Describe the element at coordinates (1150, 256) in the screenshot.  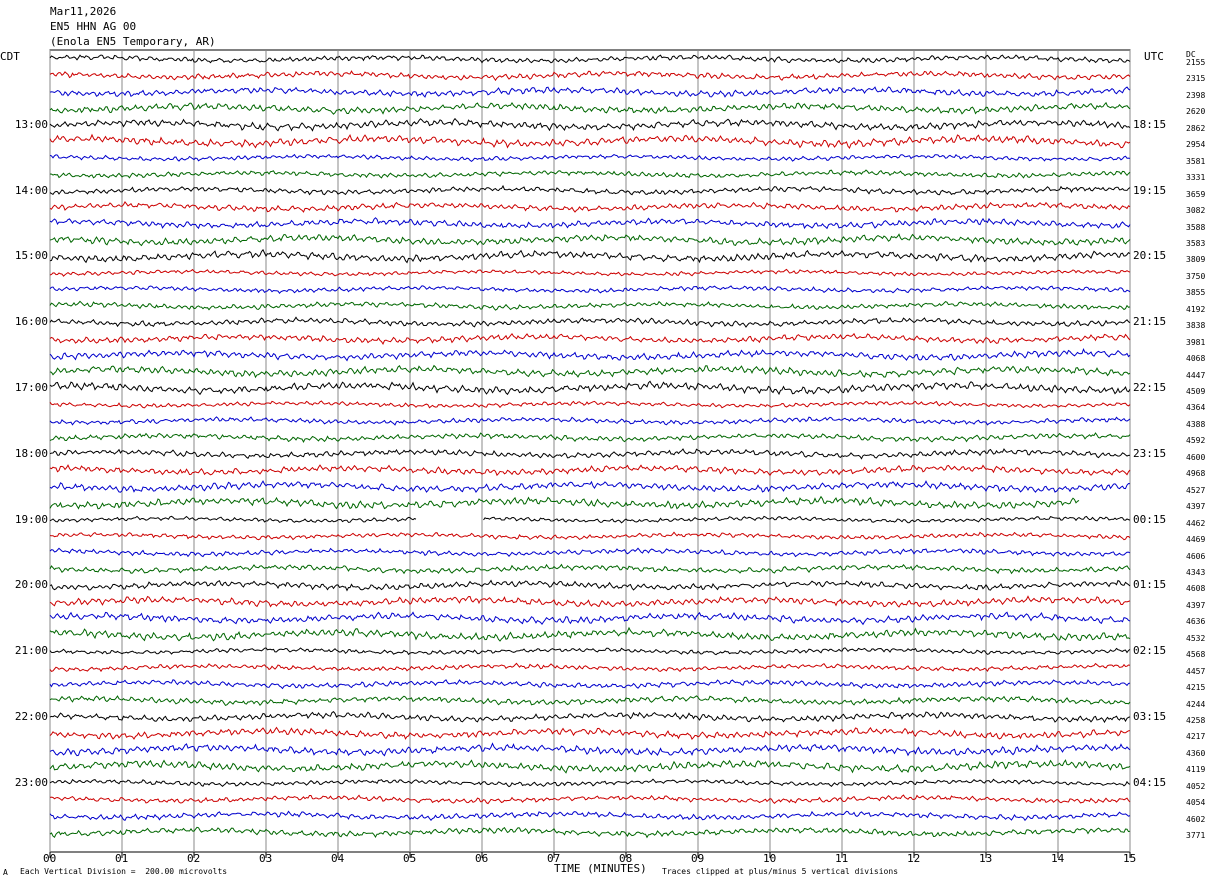
I see `right-time-label: 20:15` at that location.